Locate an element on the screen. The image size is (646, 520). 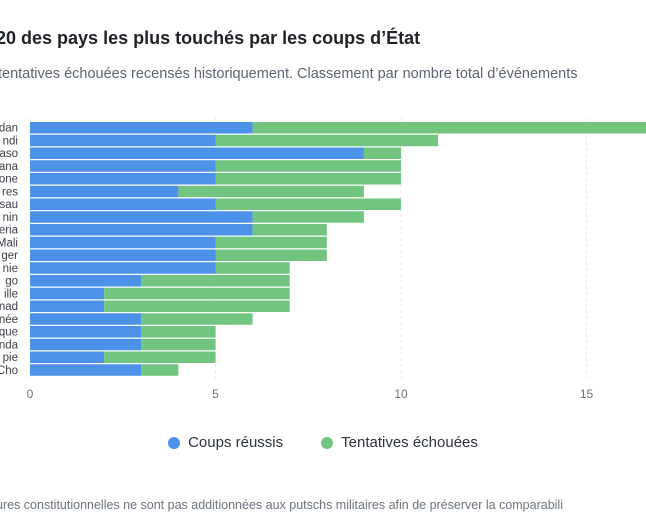
category-label: que is located at coordinates (9, 333).